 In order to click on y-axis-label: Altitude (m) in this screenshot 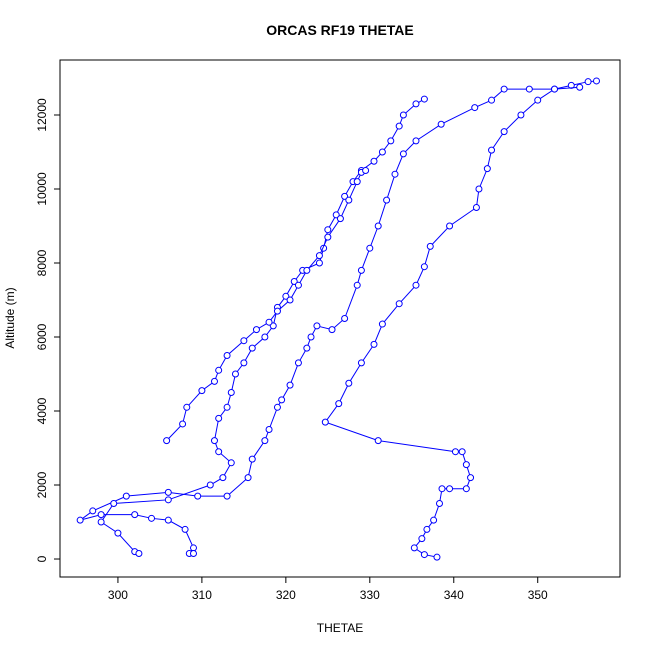, I will do `click(10, 317)`.